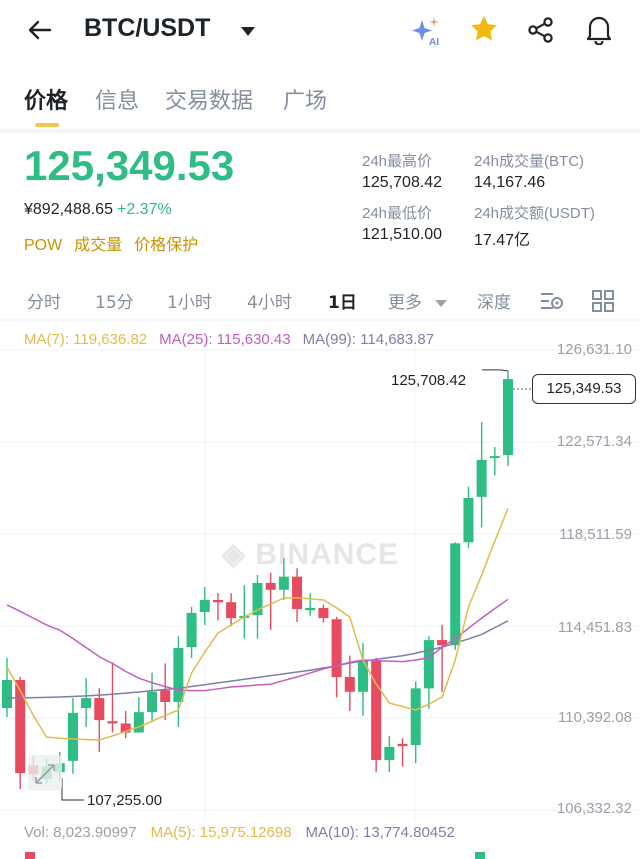 The height and width of the screenshot is (859, 640). What do you see at coordinates (584, 389) in the screenshot?
I see `last-price-marker: 125,349.53` at bounding box center [584, 389].